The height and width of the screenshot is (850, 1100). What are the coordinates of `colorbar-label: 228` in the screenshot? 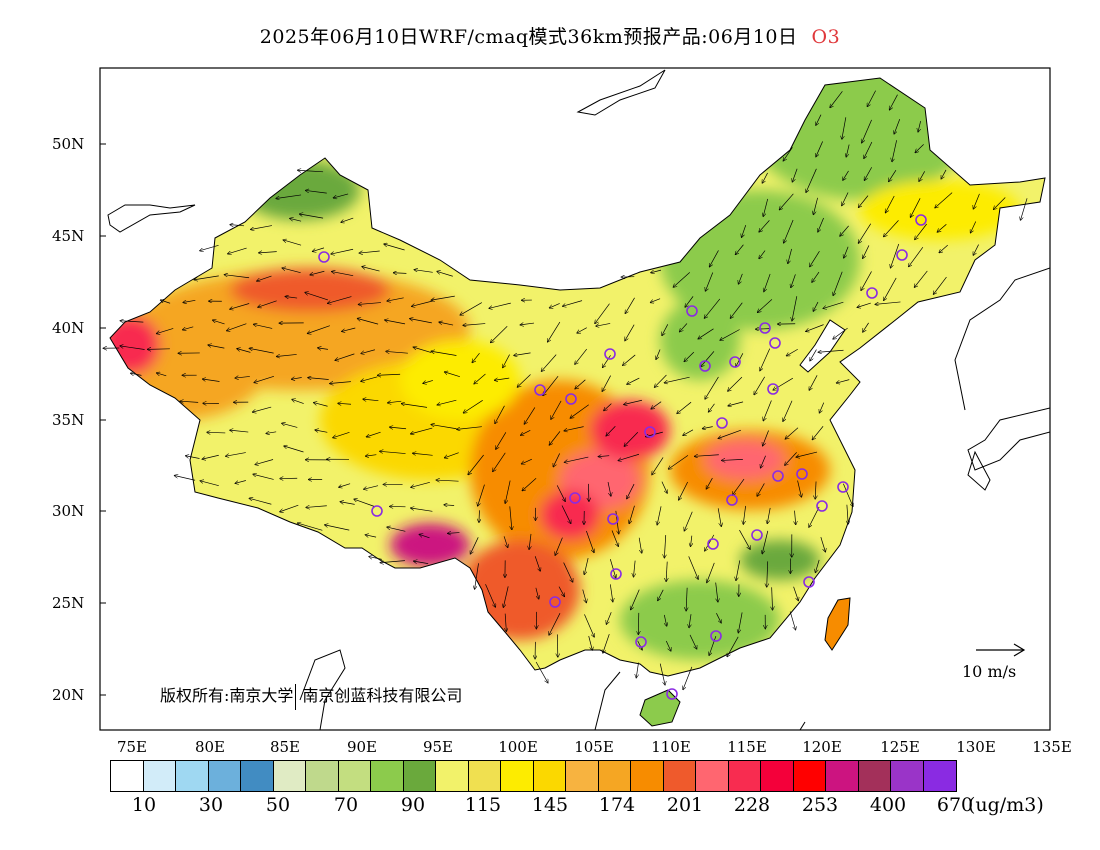 It's located at (752, 805).